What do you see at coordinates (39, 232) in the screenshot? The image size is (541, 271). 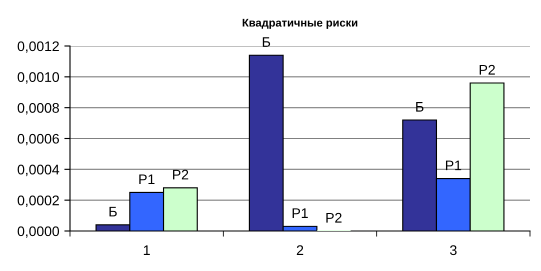 I see `y-tick-label: 0,0000` at bounding box center [39, 232].